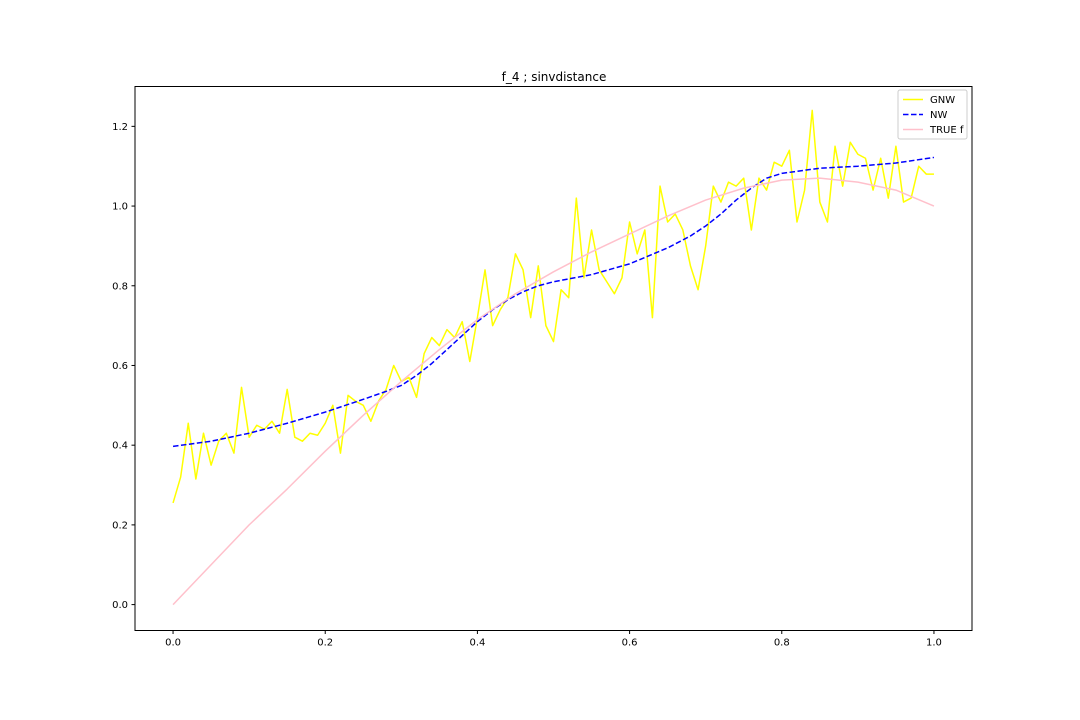 The width and height of the screenshot is (1080, 720). I want to click on legend: GNW NW TRUE f, so click(932, 114).